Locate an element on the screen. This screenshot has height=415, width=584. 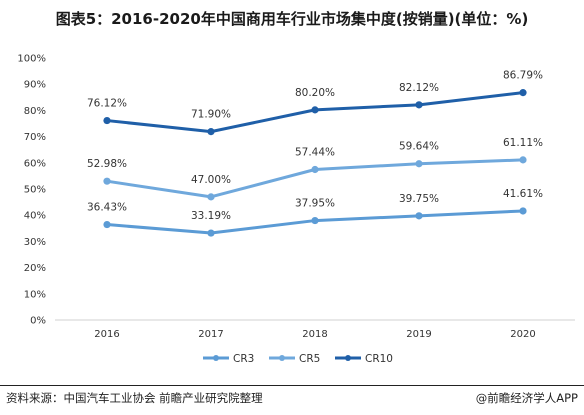
data-label-cr10: 82.12% is located at coordinates (419, 88).